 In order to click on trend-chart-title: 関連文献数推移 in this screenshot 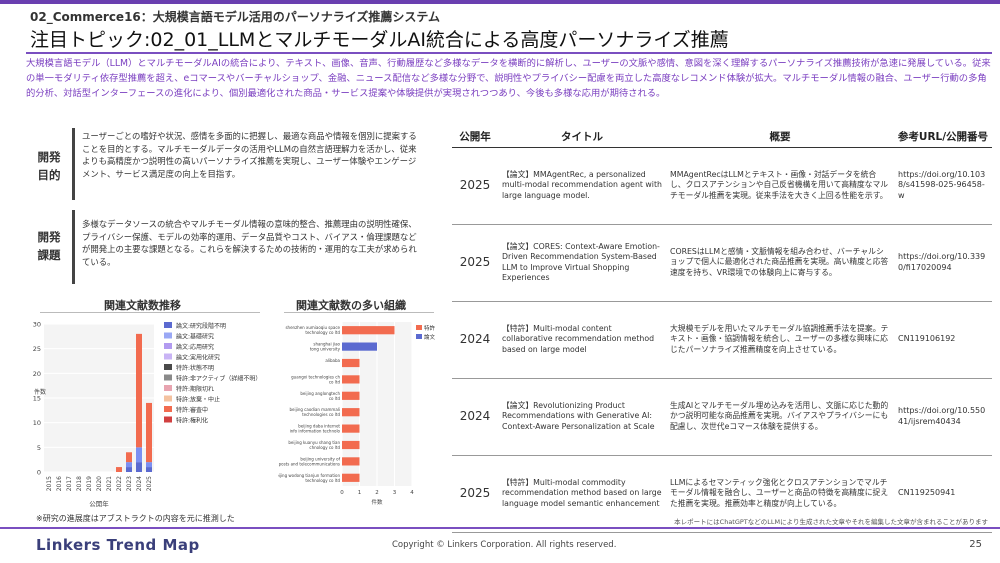, I will do `click(142, 305)`.